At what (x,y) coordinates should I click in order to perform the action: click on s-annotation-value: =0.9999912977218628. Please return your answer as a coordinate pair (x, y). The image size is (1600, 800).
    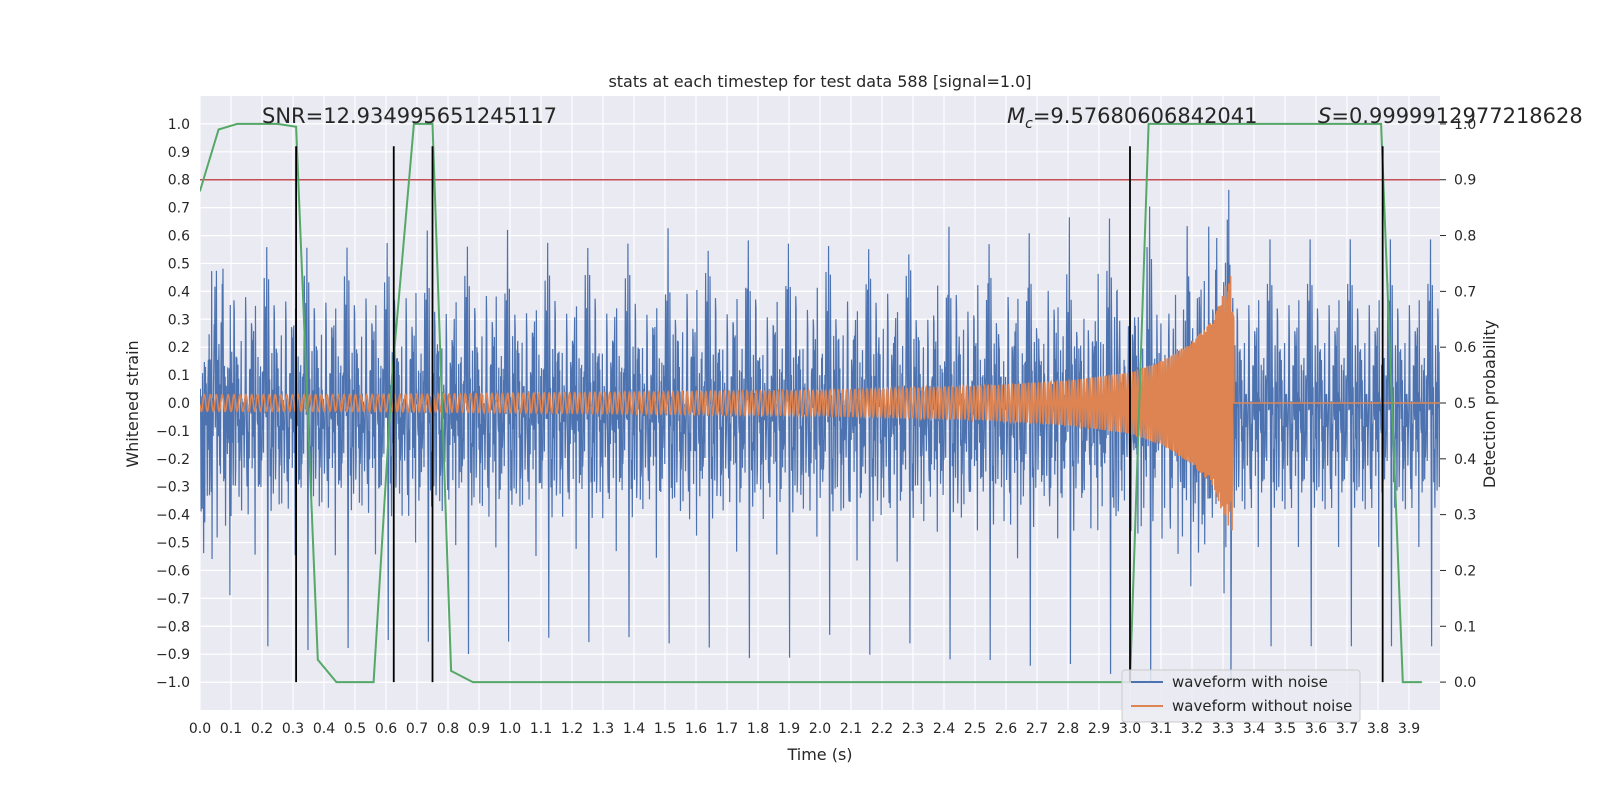
    Looking at the image, I should click on (1456, 116).